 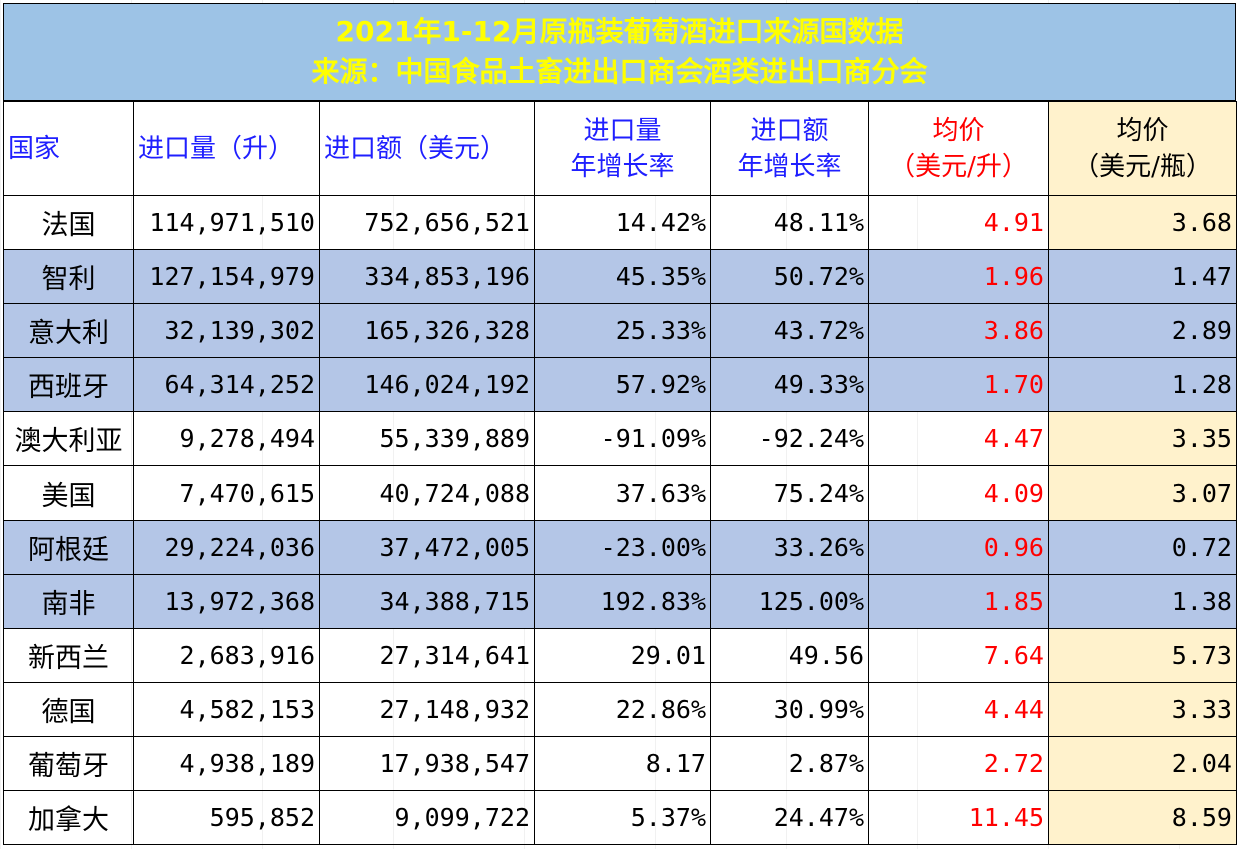 I want to click on cell-volume: 13,972,368, so click(x=226, y=601).